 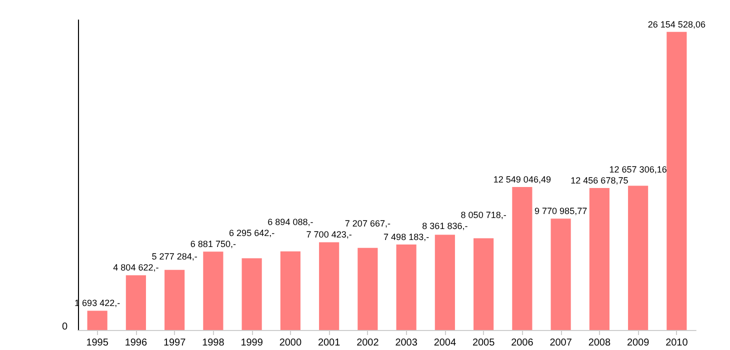 I want to click on x-tick-label: 2003, so click(x=406, y=343).